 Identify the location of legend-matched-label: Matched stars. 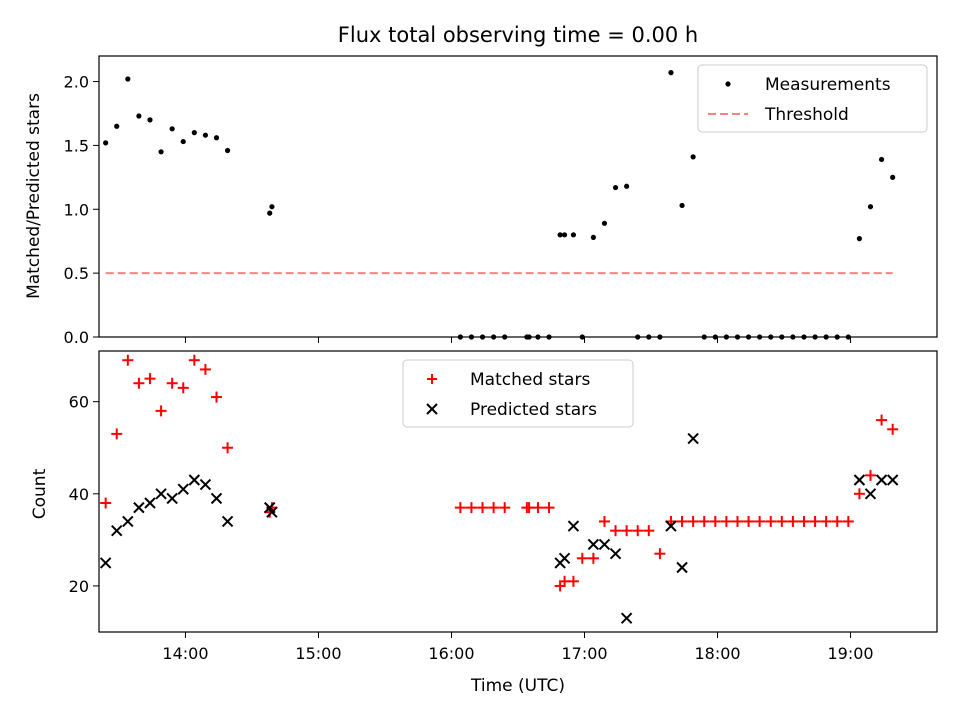
(530, 380).